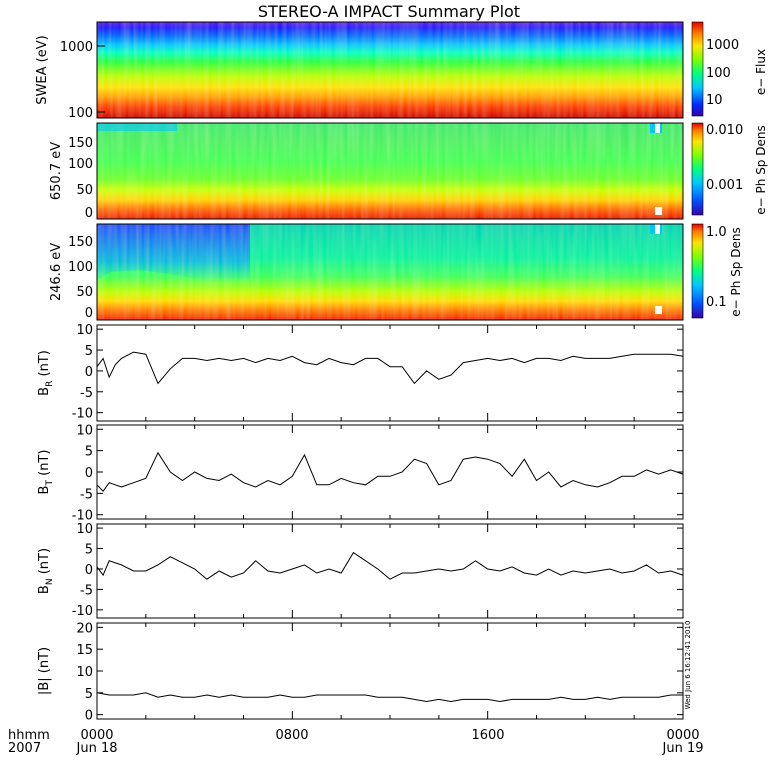 The width and height of the screenshot is (780, 780). What do you see at coordinates (76, 47) in the screenshot?
I see `swea-ytick-1000: 1000` at bounding box center [76, 47].